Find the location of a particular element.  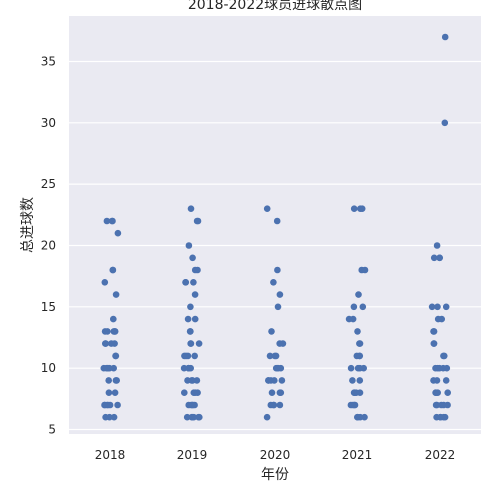

y-tick-label: 30 is located at coordinates (48, 123).